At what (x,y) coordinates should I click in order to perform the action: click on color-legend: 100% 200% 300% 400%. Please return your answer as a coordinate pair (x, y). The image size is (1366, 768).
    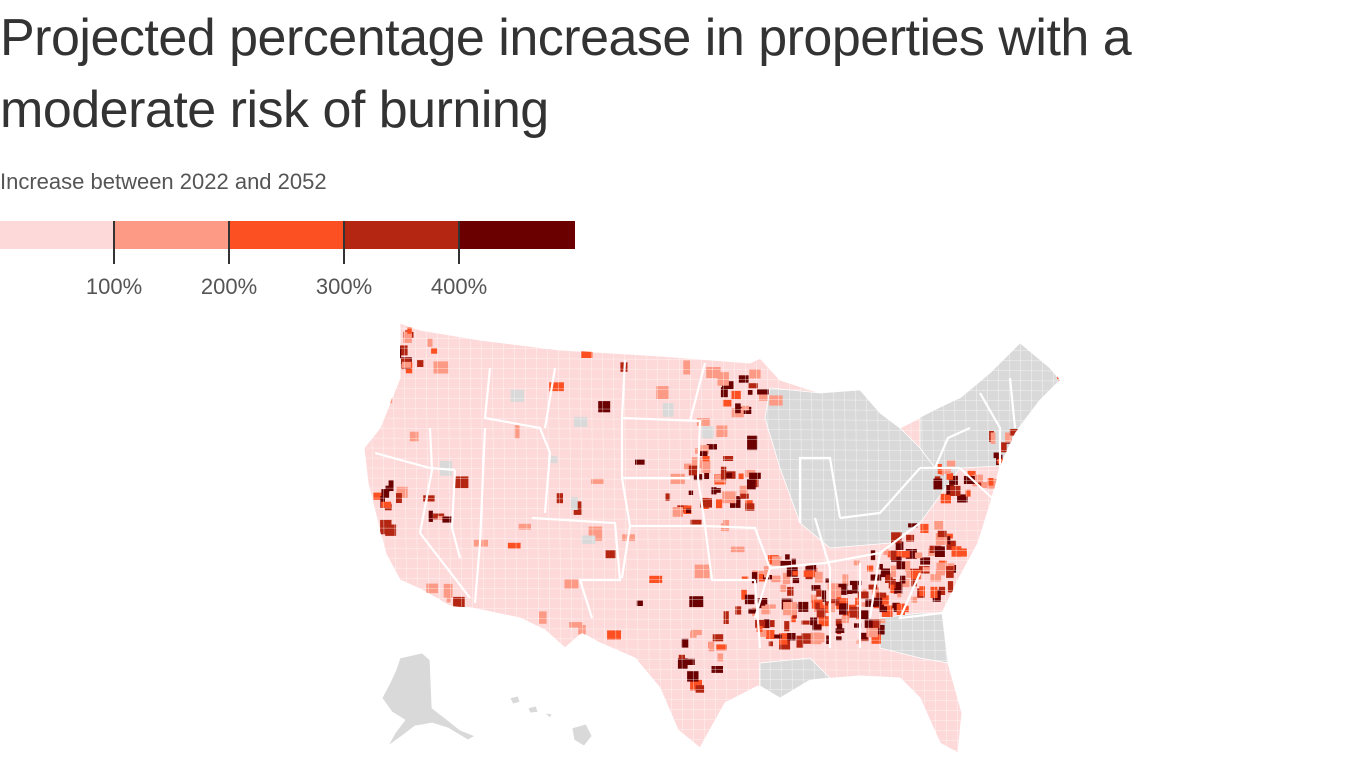
    Looking at the image, I should click on (287, 261).